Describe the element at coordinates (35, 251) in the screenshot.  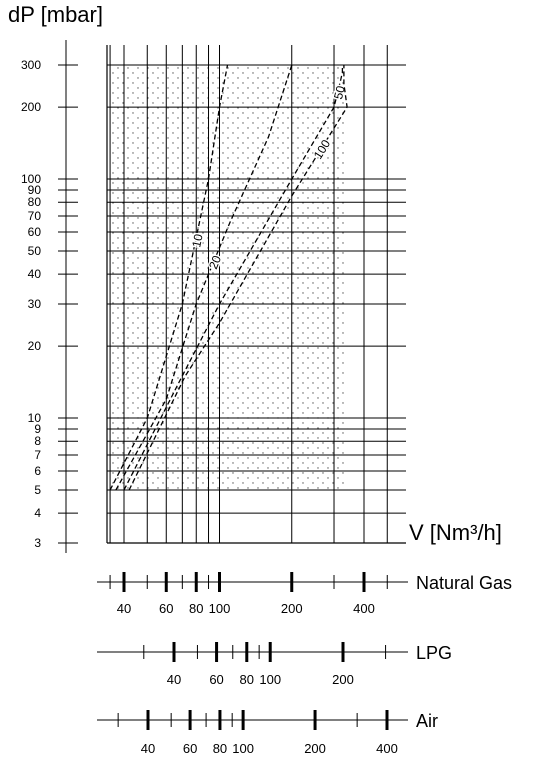
I see `y-tick-label: 50` at that location.